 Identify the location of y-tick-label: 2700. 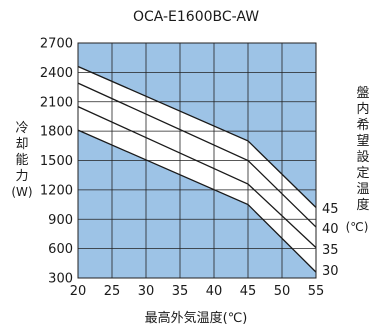
(56, 44).